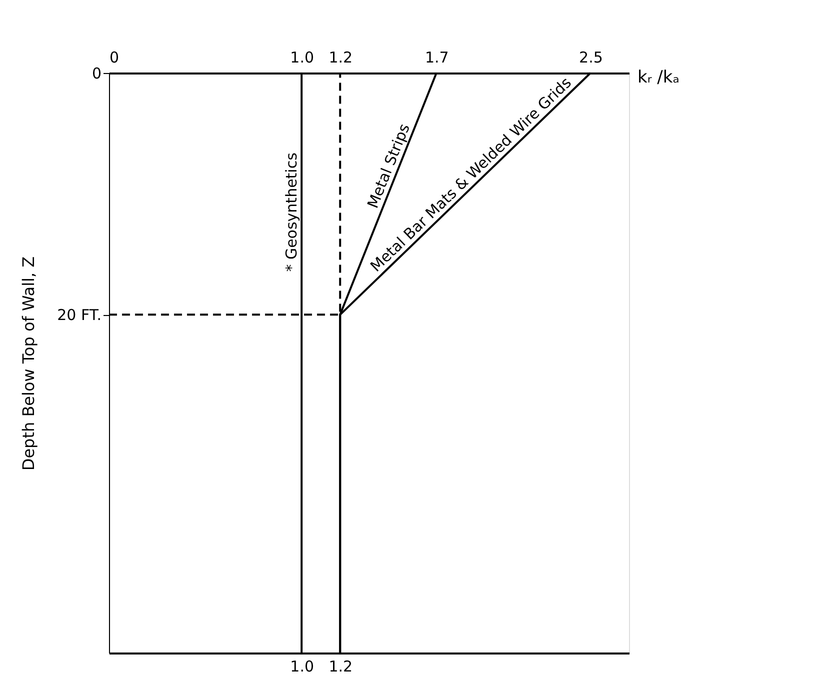 This screenshot has width=820, height=695. What do you see at coordinates (302, 57) in the screenshot?
I see `x2-tick-label: 1.0` at bounding box center [302, 57].